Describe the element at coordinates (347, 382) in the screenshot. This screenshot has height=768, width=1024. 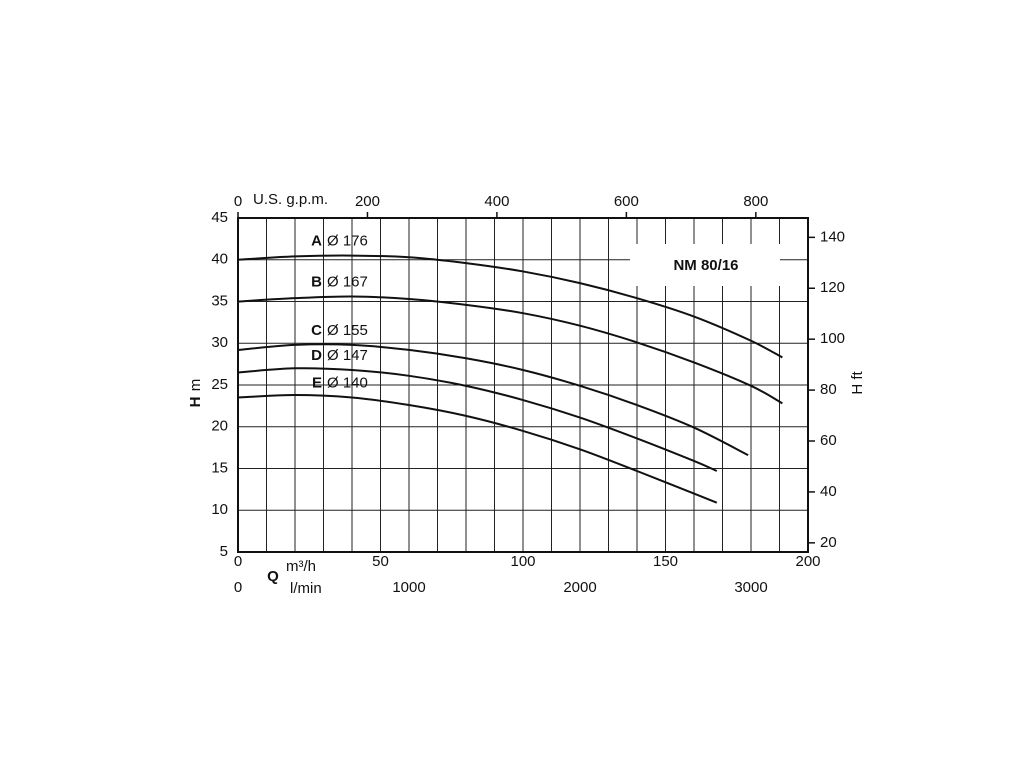
I see `curve-diameter: Ø 140` at that location.